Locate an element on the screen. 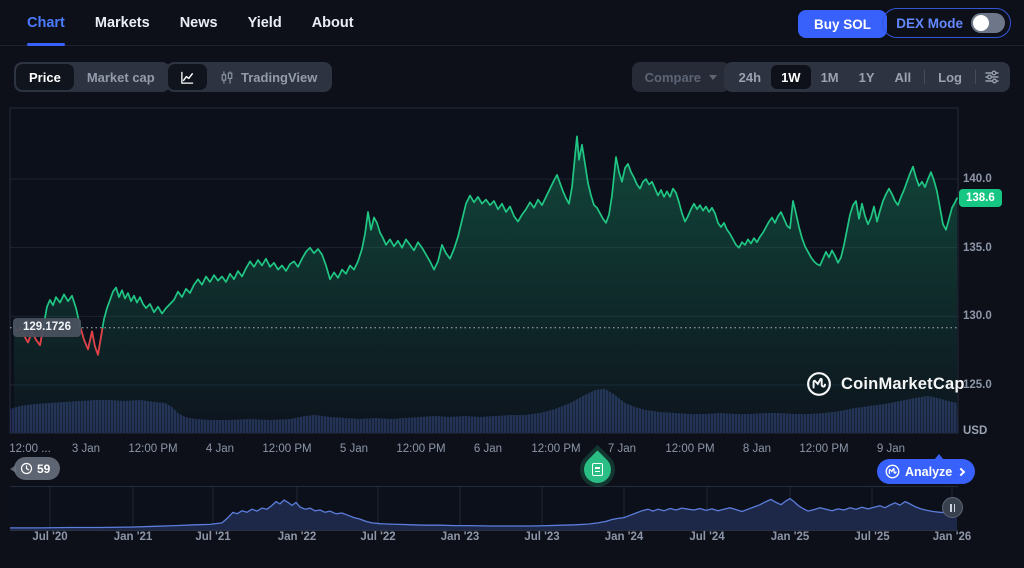  line-chart-mode-button is located at coordinates (187, 77).